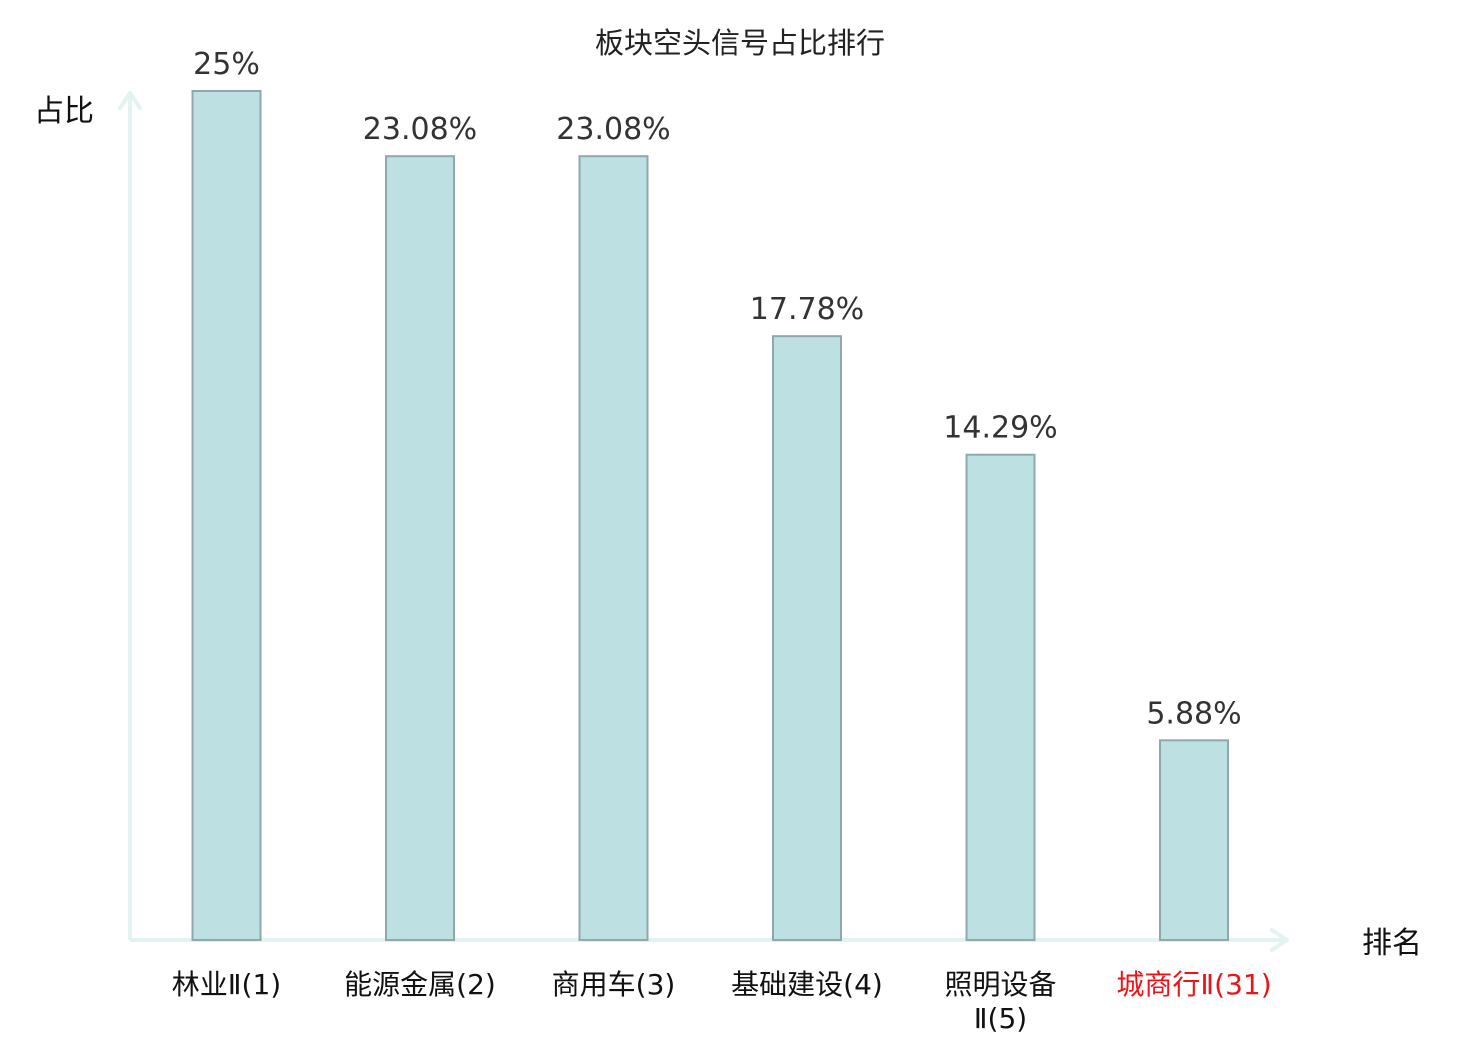  What do you see at coordinates (1000, 1018) in the screenshot?
I see `category-label-5-line-2: Ⅱ(5)` at bounding box center [1000, 1018].